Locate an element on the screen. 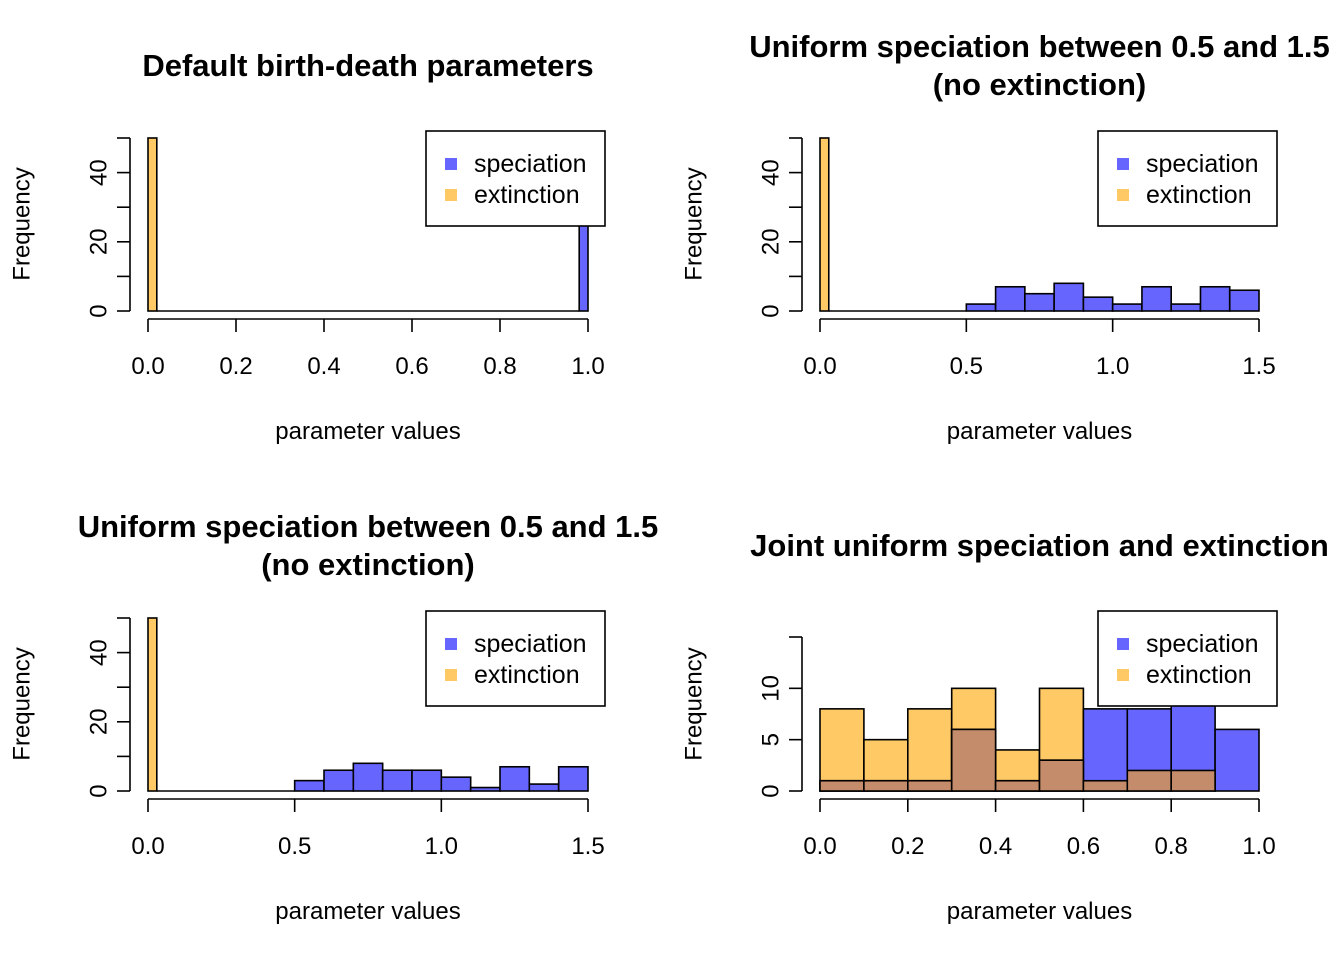  chart-title-line: Default birth-death parameters is located at coordinates (367, 65).